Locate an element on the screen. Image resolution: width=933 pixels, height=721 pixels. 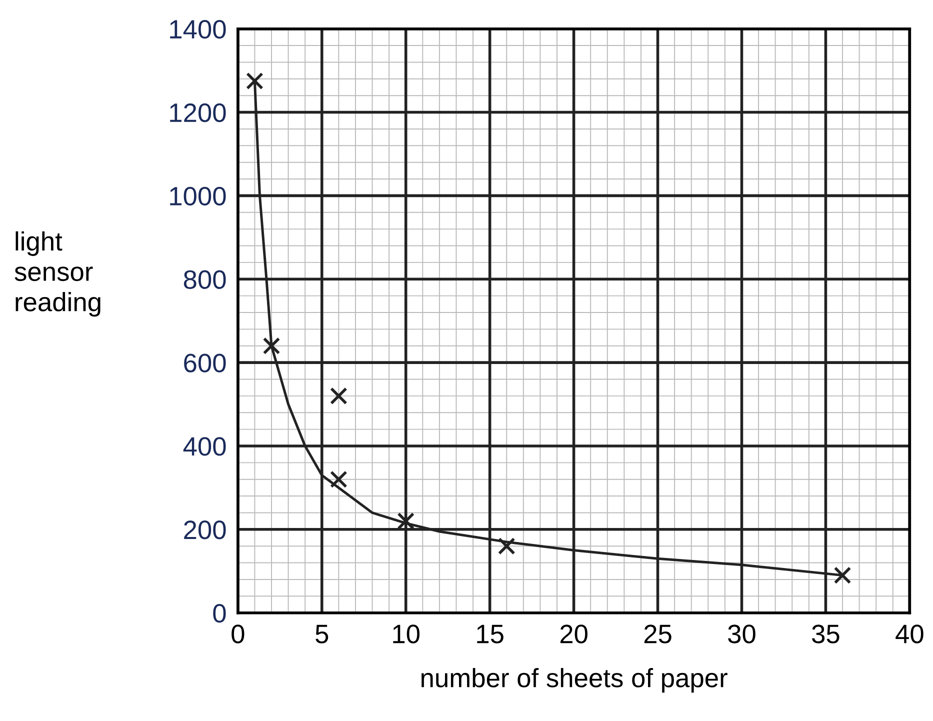
y-tick-label: 800 is located at coordinates (205, 279).